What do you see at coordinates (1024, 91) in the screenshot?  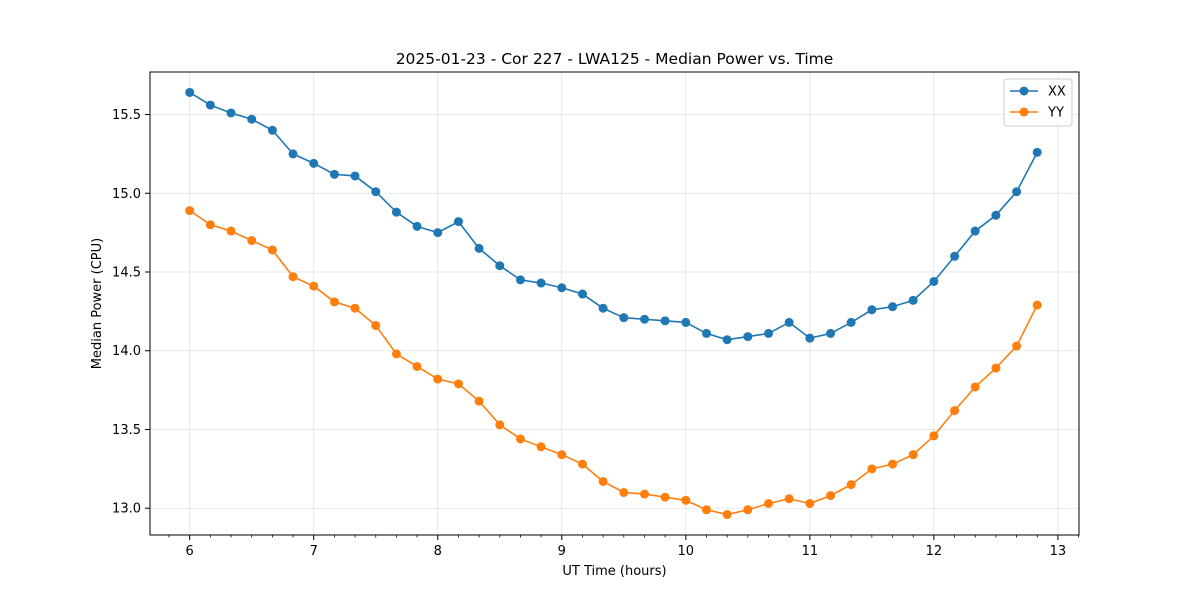 I see `legend-marker-xx` at bounding box center [1024, 91].